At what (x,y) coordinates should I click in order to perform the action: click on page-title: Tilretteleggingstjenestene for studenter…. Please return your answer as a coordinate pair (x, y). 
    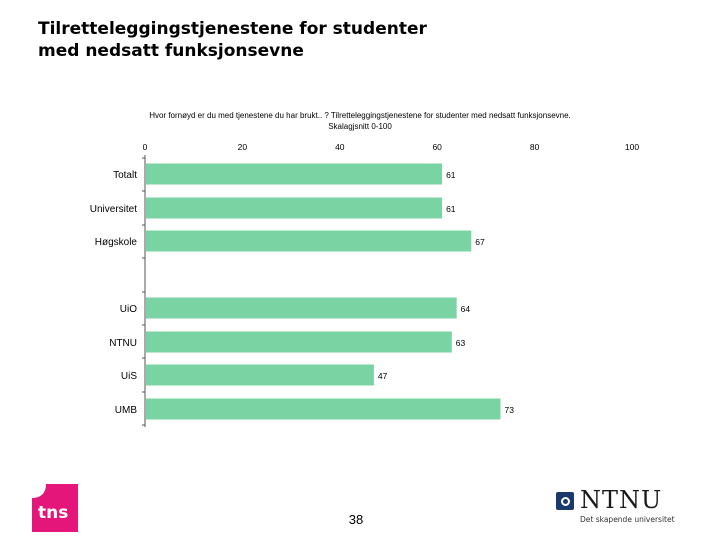
    Looking at the image, I should click on (298, 40).